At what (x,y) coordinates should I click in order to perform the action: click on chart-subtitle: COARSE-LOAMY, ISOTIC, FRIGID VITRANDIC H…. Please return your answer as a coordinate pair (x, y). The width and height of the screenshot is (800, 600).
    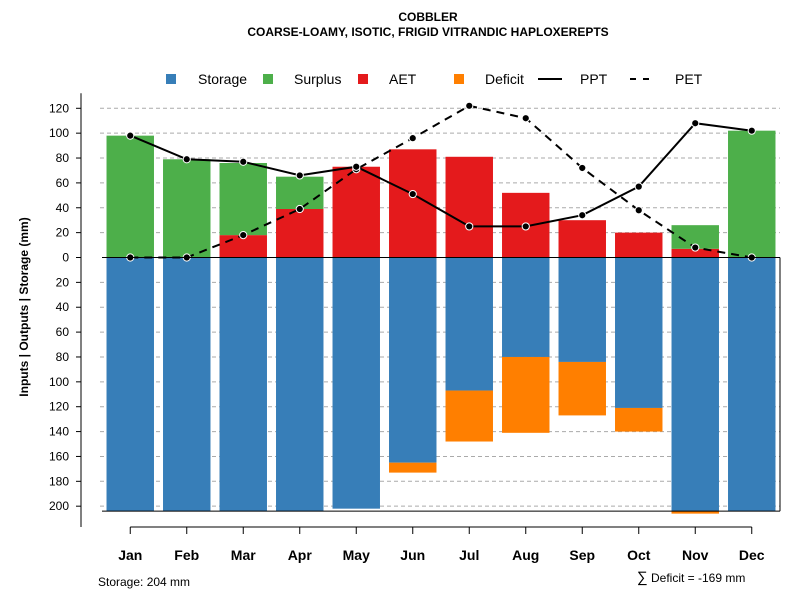
    Looking at the image, I should click on (427, 32).